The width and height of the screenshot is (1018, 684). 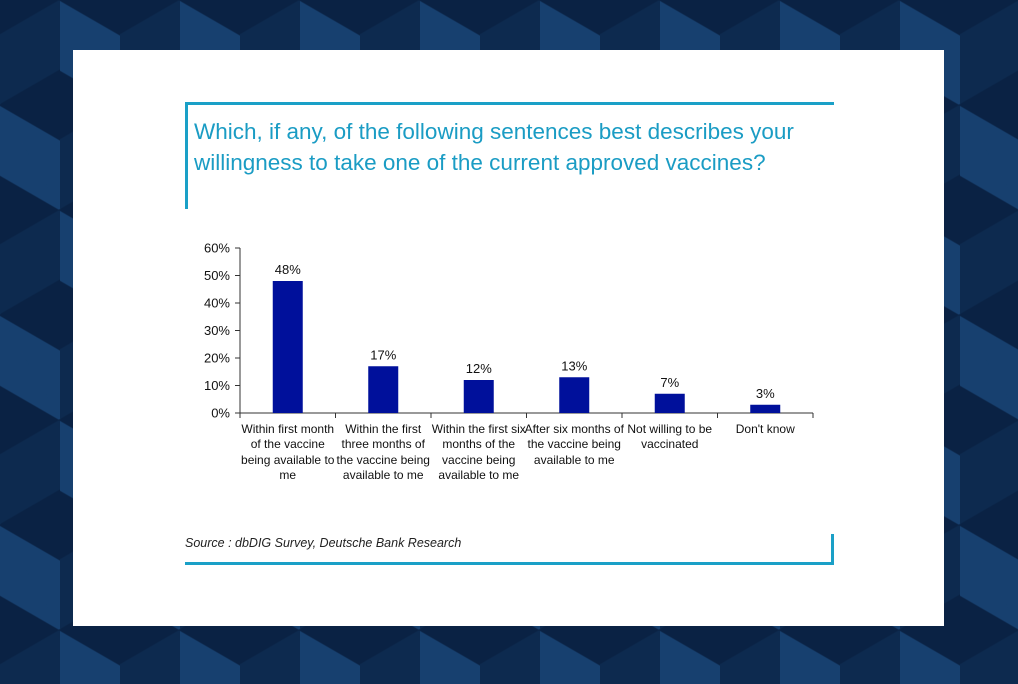 I want to click on x-tick-label: Not willing to be vaccinated, so click(x=670, y=437).